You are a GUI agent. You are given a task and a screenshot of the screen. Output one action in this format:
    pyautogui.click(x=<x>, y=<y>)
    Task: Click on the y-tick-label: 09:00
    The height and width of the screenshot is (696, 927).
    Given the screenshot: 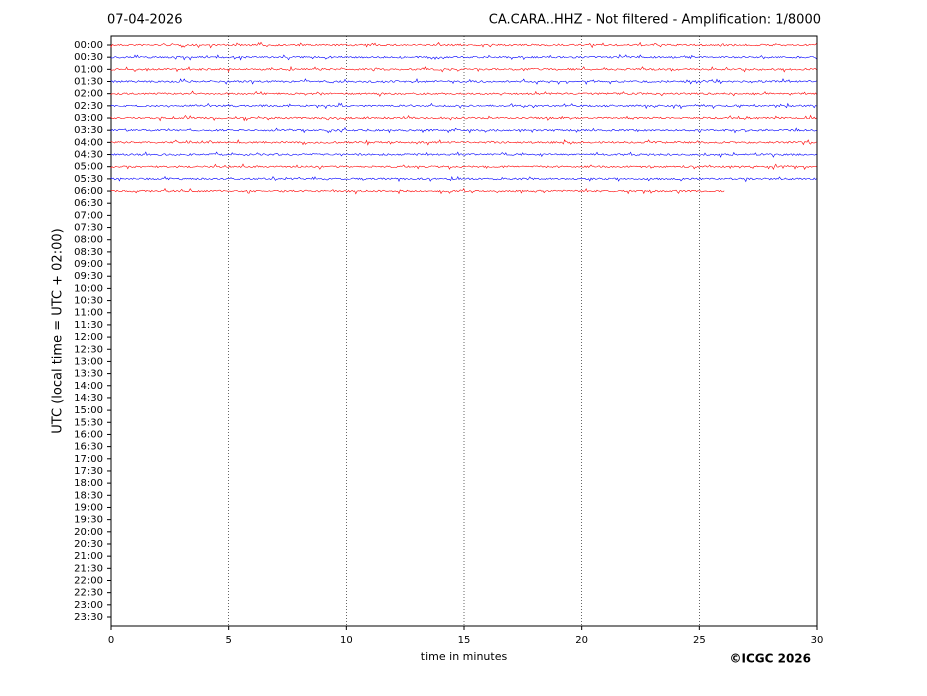 What is the action you would take?
    pyautogui.click(x=88, y=264)
    